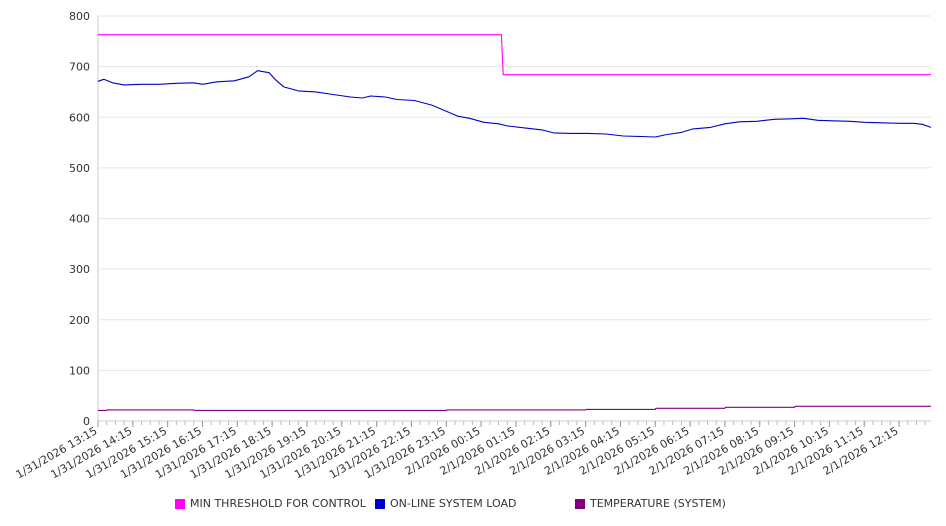 This screenshot has height=526, width=946. Describe the element at coordinates (79, 117) in the screenshot. I see `y-tick-label-600: 600` at that location.